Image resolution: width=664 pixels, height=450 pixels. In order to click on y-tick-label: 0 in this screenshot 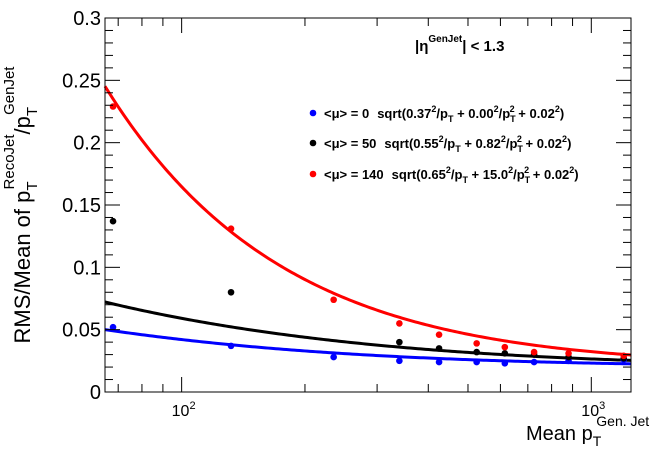, I will do `click(95, 393)`.